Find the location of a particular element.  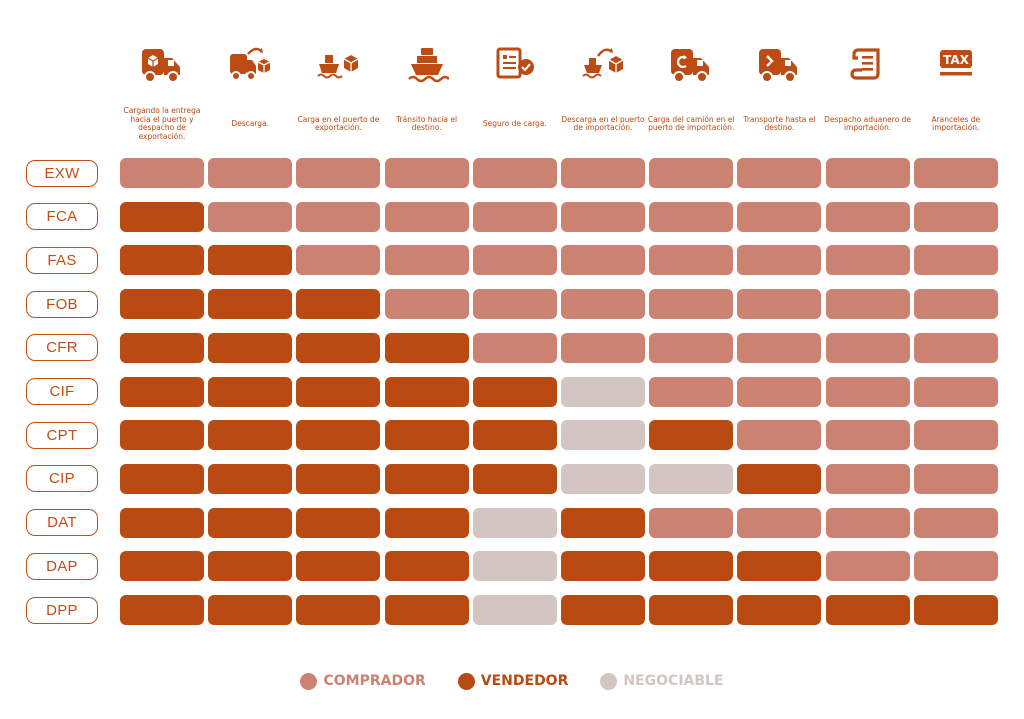

column-label: Descarga. is located at coordinates (250, 124).